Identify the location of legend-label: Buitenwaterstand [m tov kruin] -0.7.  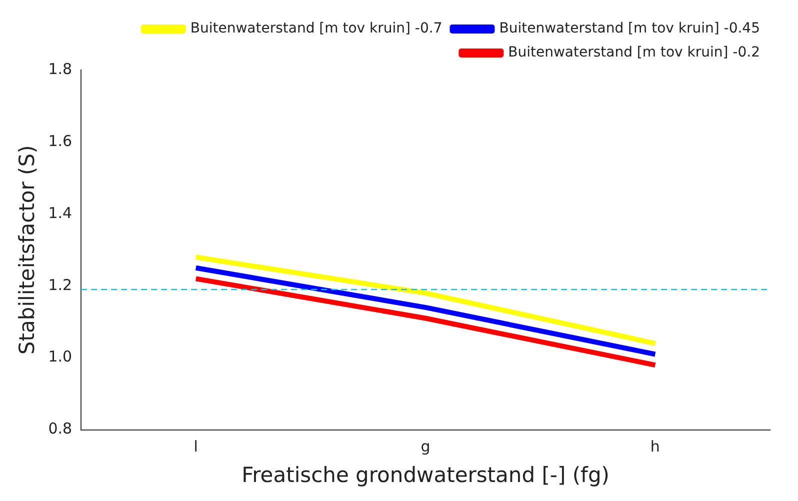
(316, 28).